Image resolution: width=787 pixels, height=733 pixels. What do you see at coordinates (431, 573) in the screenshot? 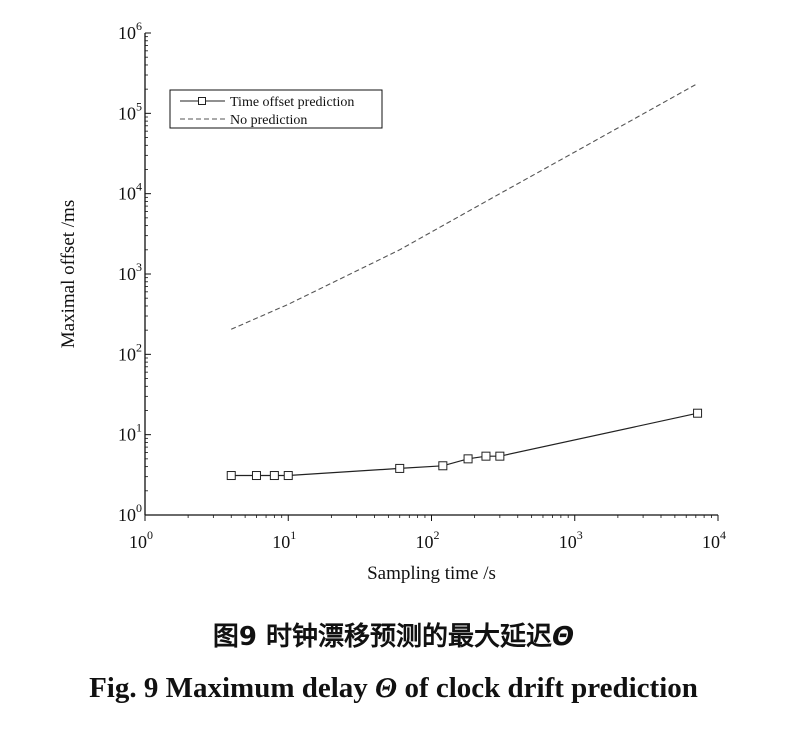
I see `x-axis-label: Sampling time /s` at bounding box center [431, 573].